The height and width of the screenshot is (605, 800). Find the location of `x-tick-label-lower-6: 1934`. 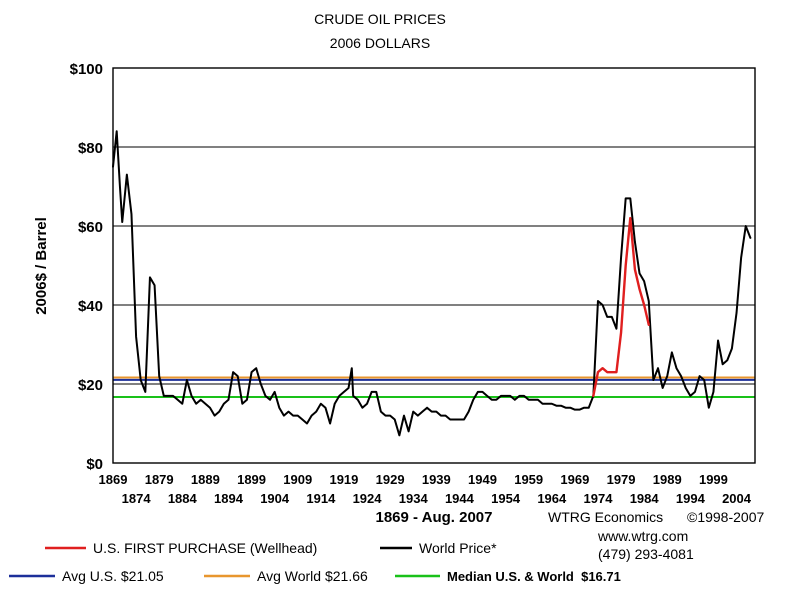

x-tick-label-lower-6: 1934 is located at coordinates (414, 498).